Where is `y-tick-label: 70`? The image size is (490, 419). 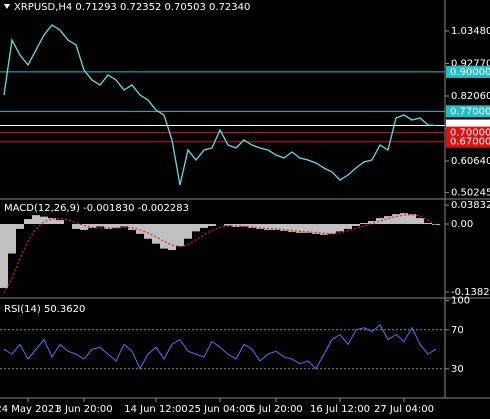
y-tick-label: 70 is located at coordinates (457, 330).